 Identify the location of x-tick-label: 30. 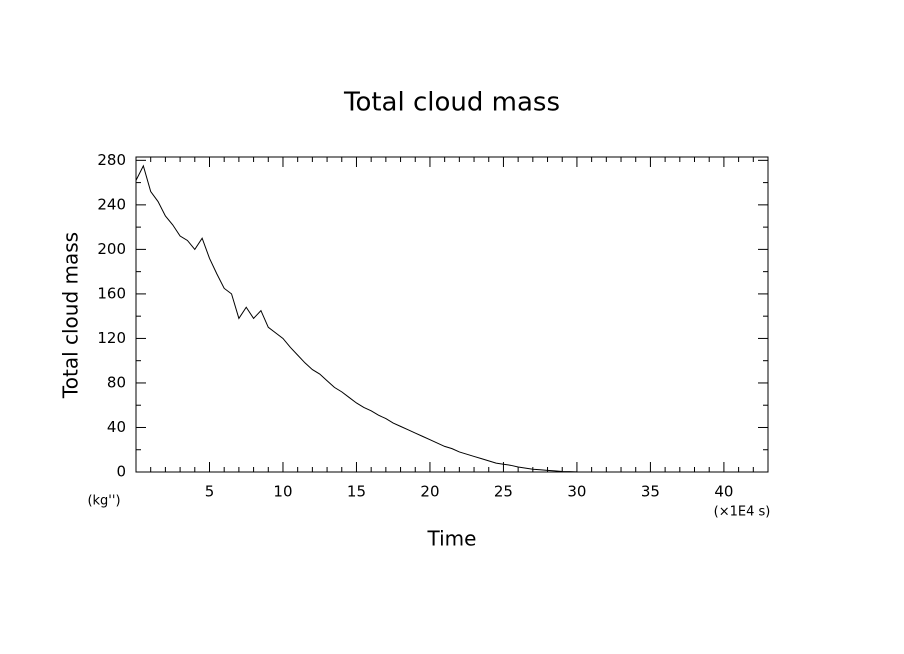
(576, 492).